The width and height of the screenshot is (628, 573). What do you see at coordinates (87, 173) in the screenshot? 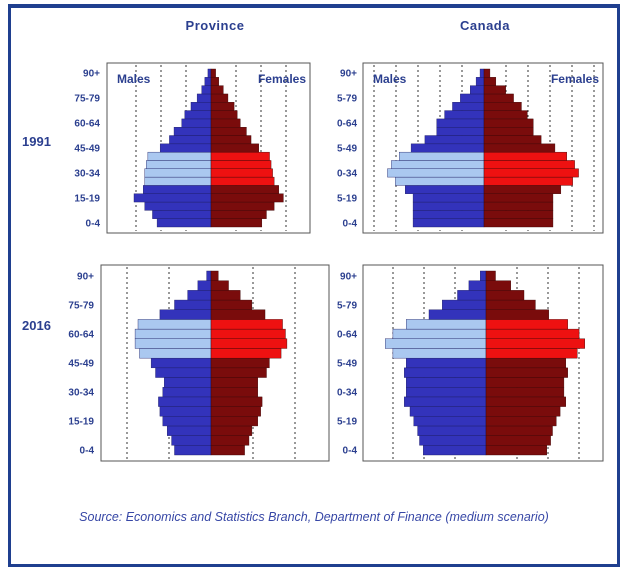
I see `age-tick-label: 30-34` at bounding box center [87, 173].